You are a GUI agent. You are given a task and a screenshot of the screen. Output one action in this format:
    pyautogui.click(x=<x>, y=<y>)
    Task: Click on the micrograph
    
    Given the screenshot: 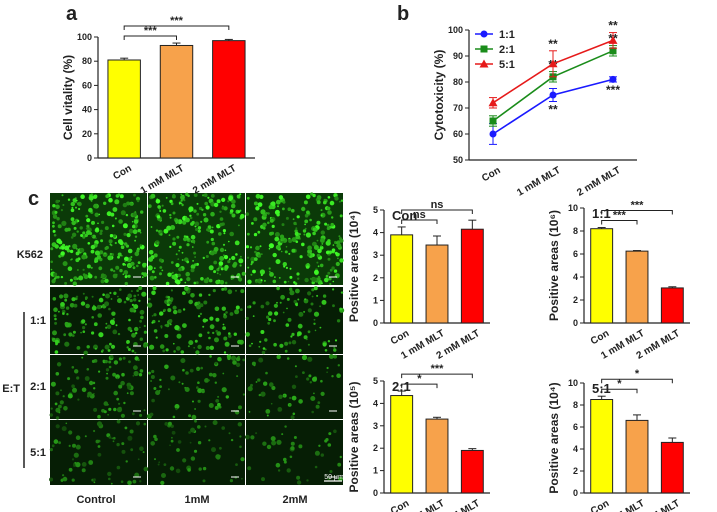 What is the action you would take?
    pyautogui.click(x=196, y=320)
    